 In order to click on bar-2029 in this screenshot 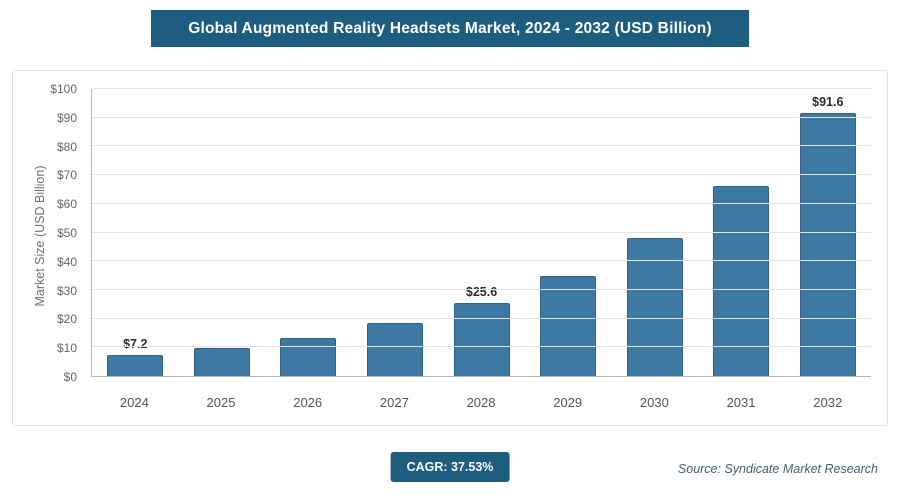, I will do `click(568, 325)`.